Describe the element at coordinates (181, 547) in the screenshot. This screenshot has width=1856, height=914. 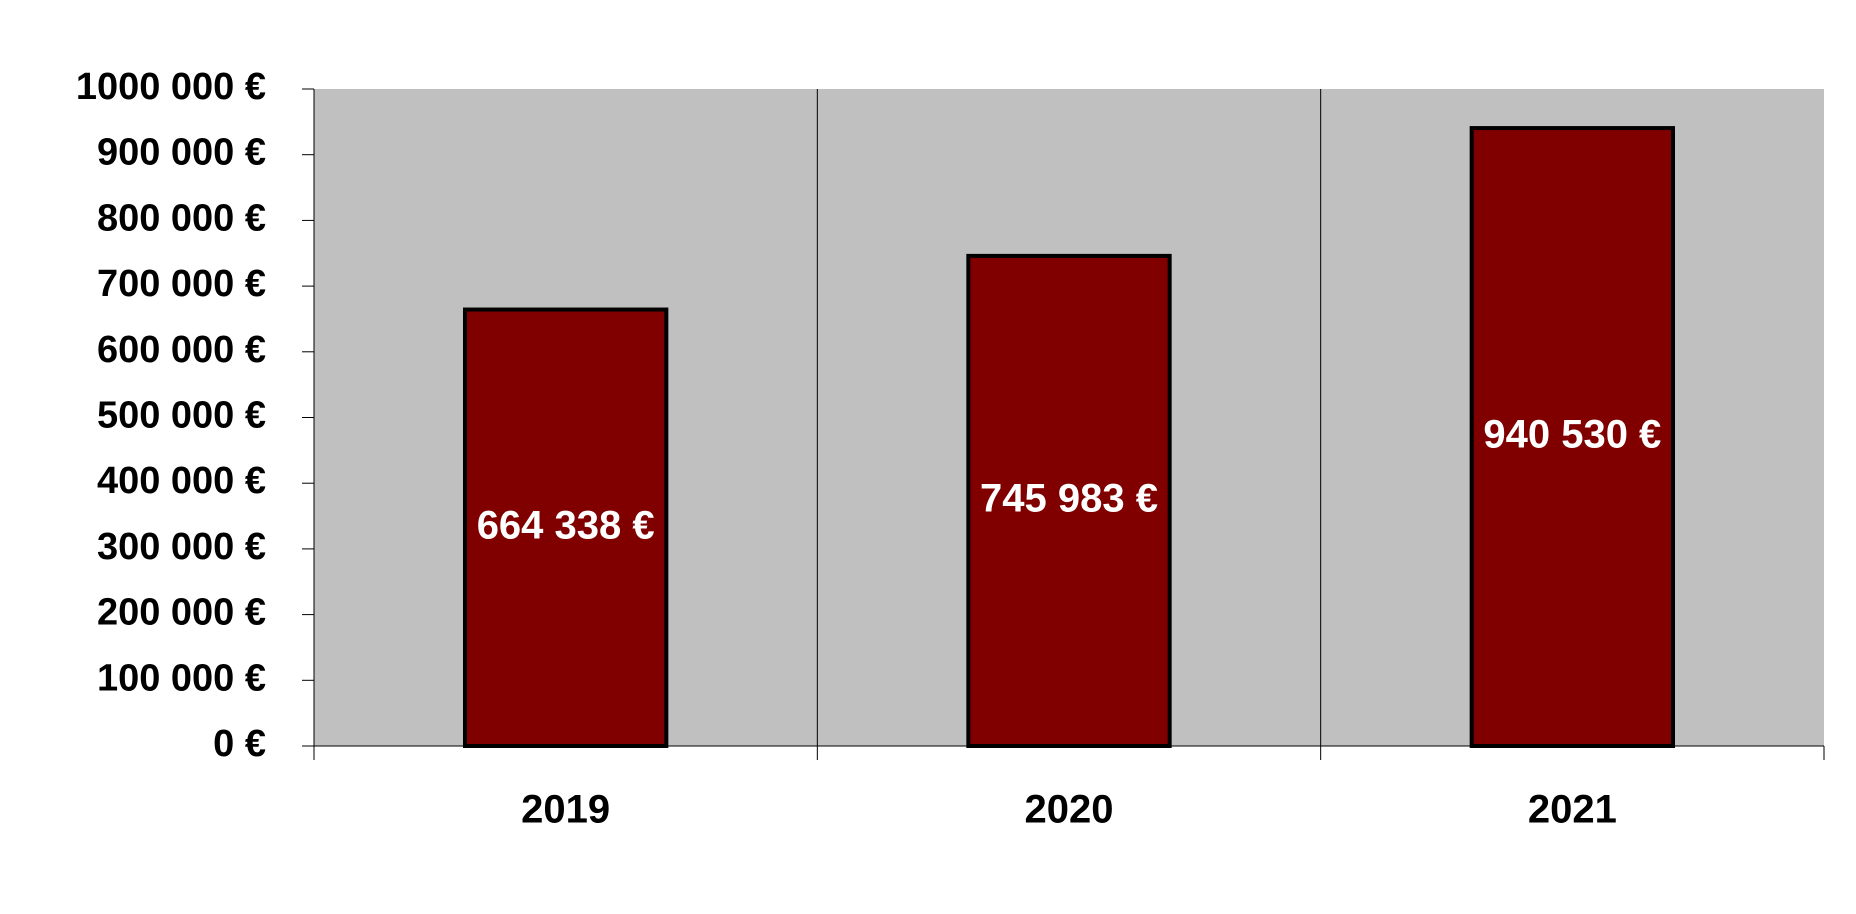
I see `y-tick-label: 300 000 €` at that location.